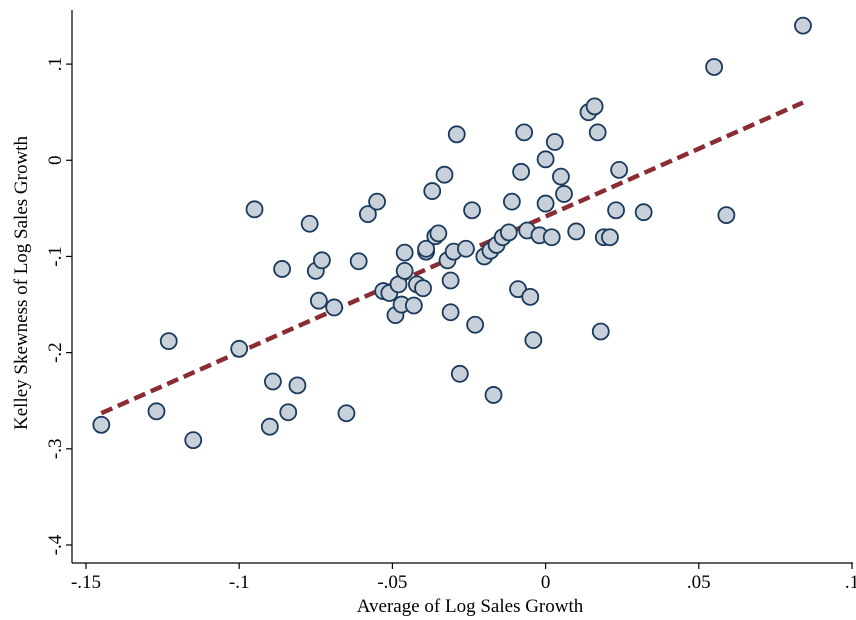  What do you see at coordinates (21, 283) in the screenshot?
I see `y-axis-label: Kelley Skewness of Log Sales Growth` at bounding box center [21, 283].